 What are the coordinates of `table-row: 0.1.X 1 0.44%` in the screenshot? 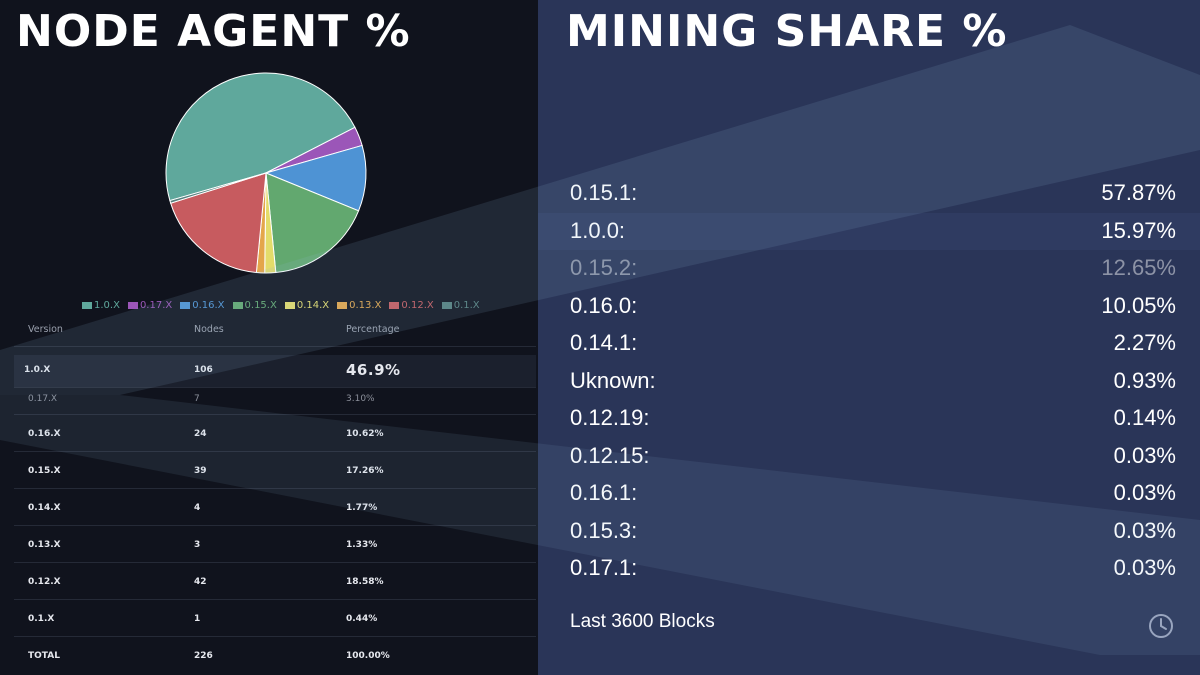 It's located at (275, 618).